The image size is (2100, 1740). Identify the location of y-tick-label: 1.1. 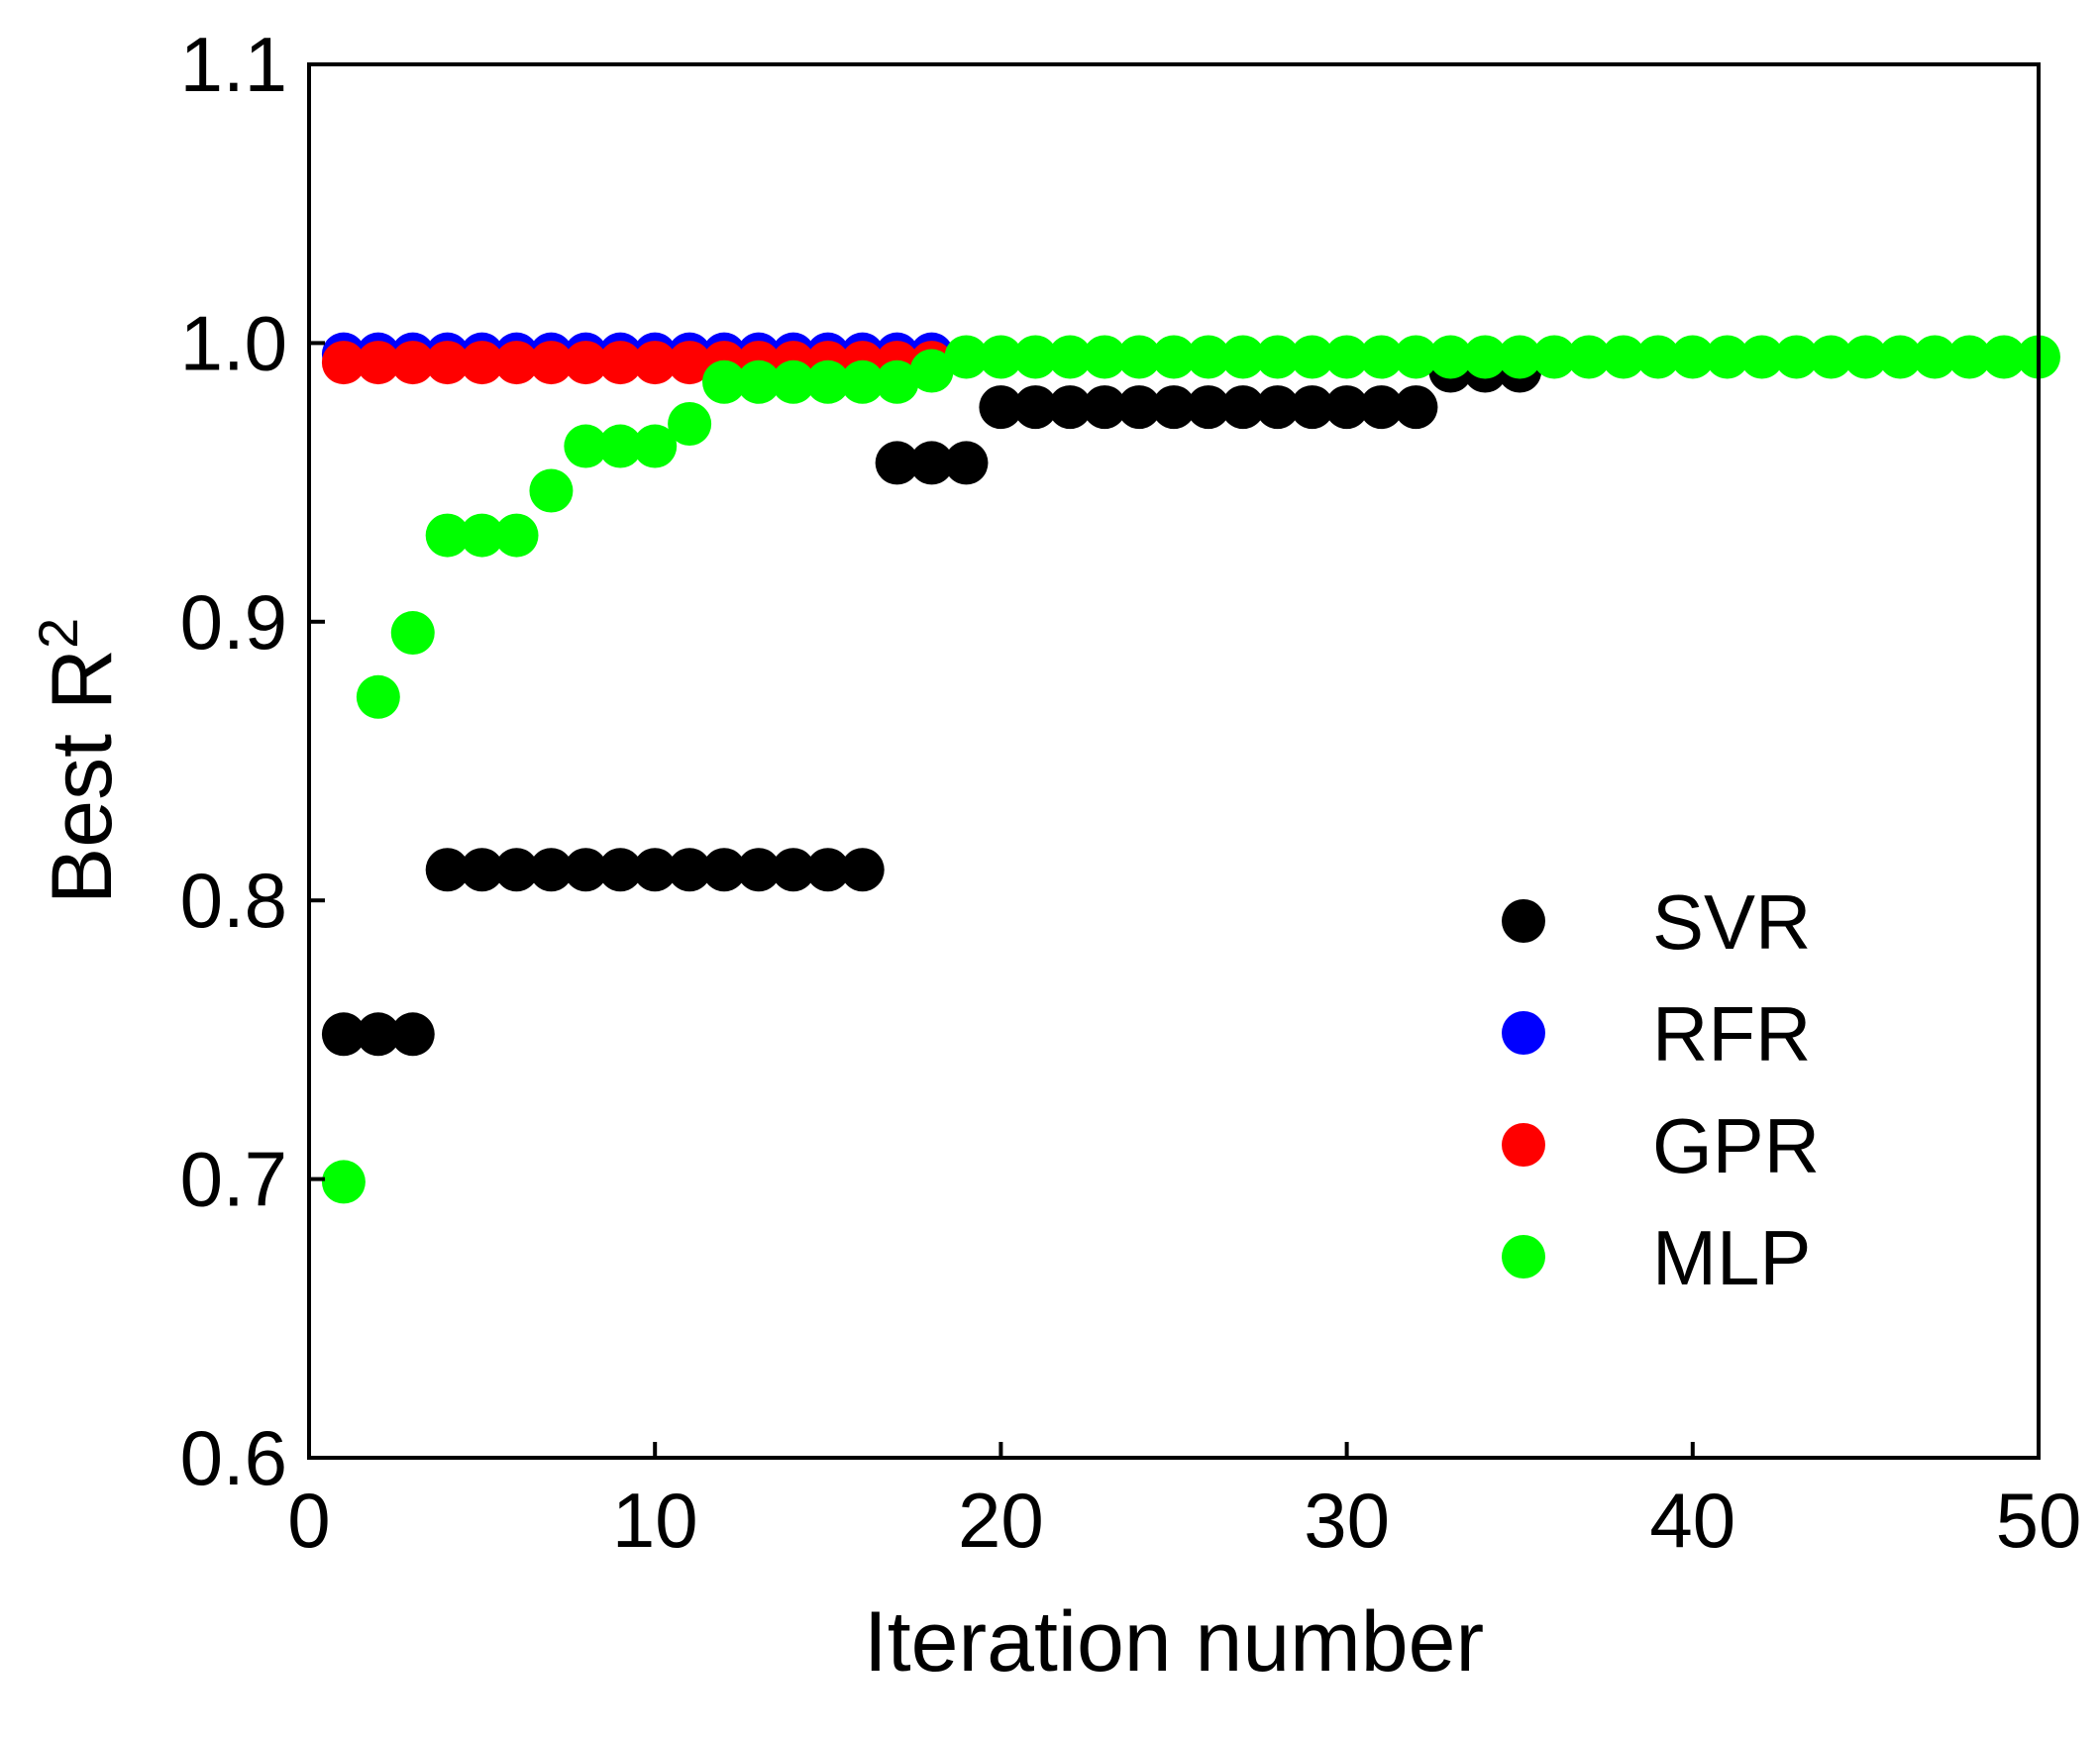
(233, 64).